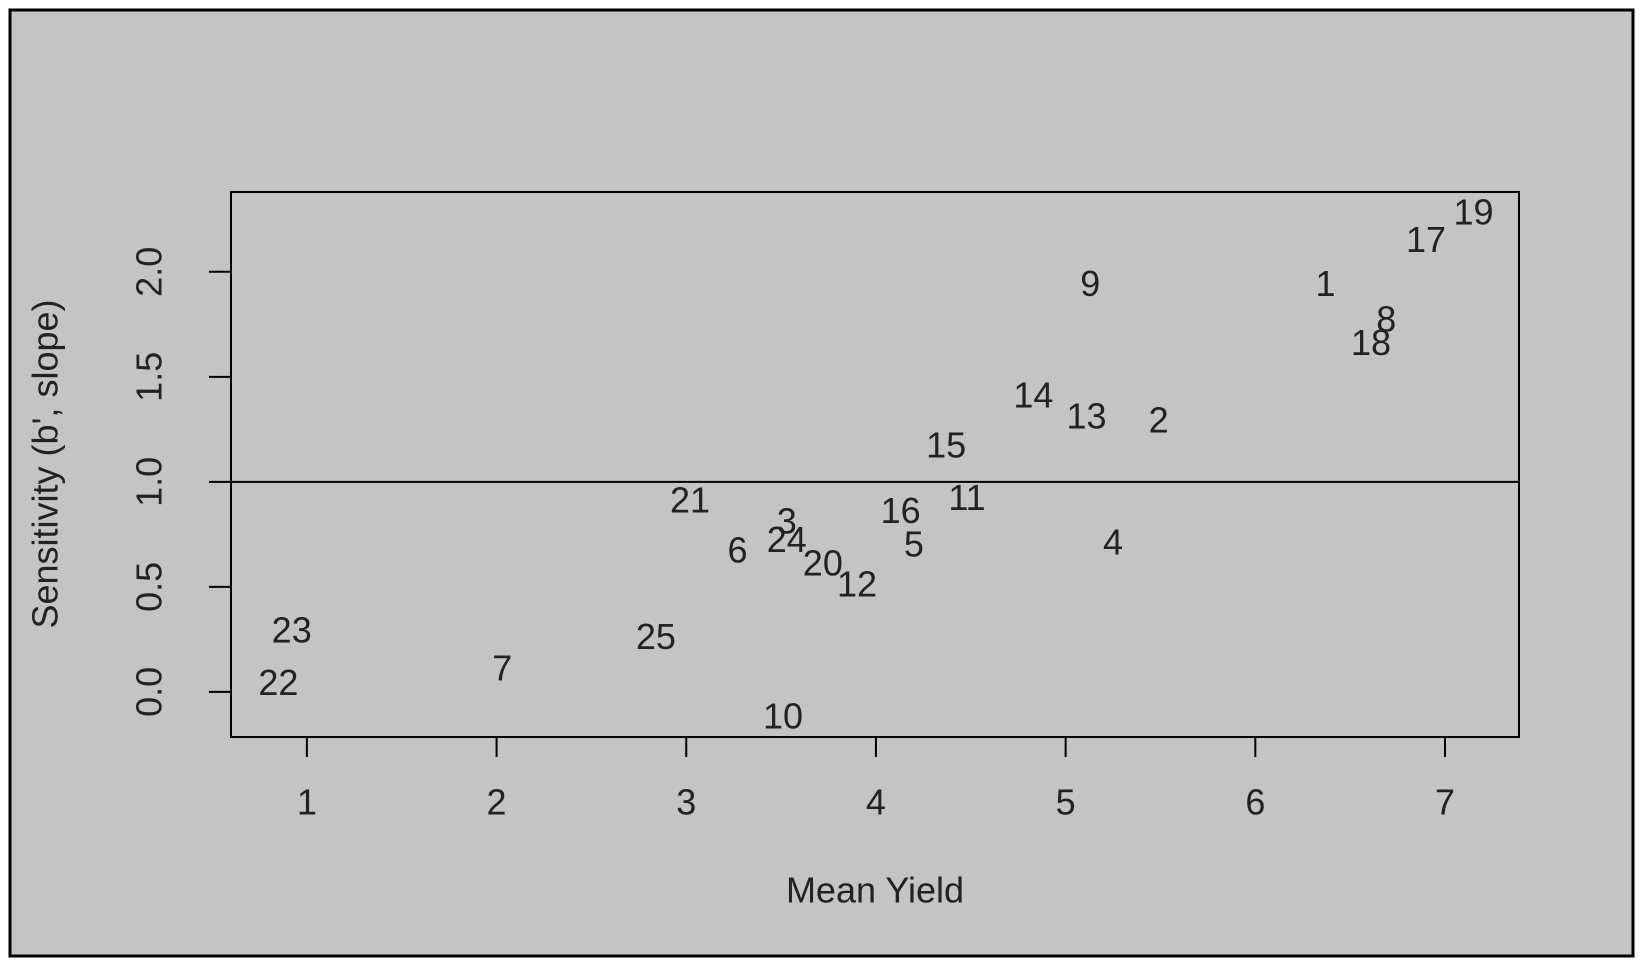 This screenshot has height=966, width=1643. Describe the element at coordinates (1066, 802) in the screenshot. I see `x-tick-label: 5` at that location.